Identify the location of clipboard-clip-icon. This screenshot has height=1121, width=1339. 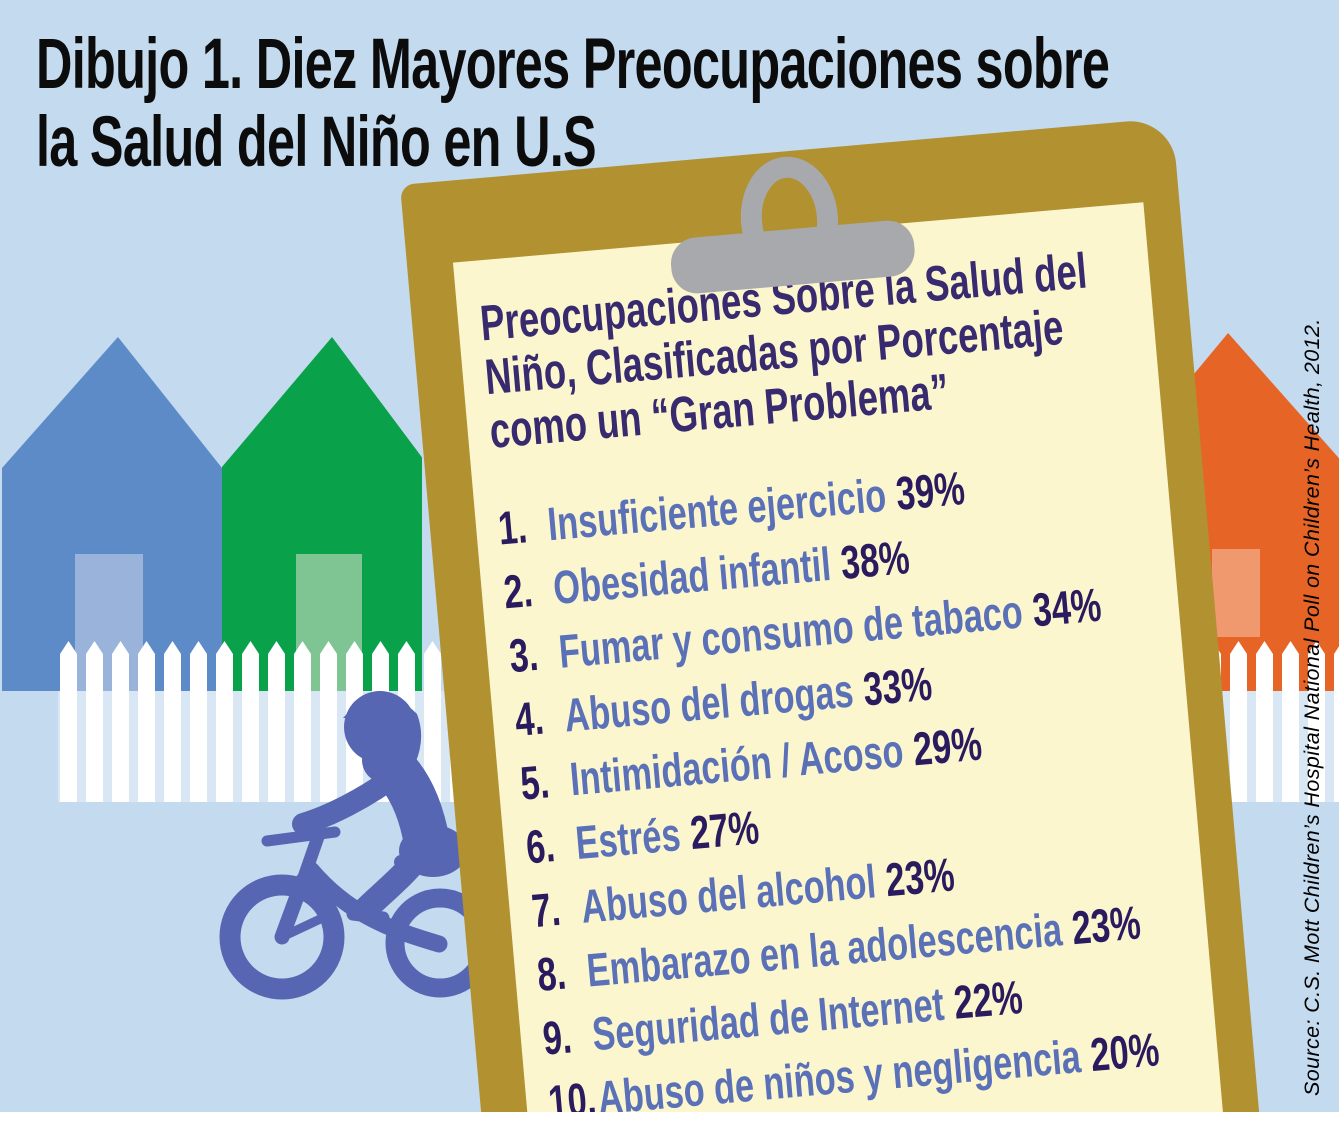
(792, 225).